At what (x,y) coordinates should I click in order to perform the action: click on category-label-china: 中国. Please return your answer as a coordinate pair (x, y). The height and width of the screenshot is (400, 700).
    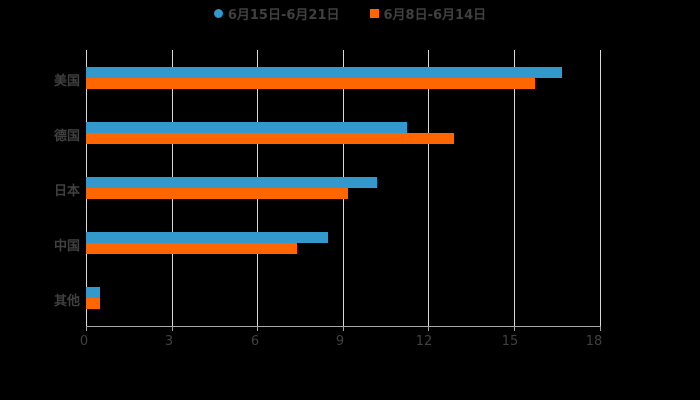
    Looking at the image, I should click on (66, 246).